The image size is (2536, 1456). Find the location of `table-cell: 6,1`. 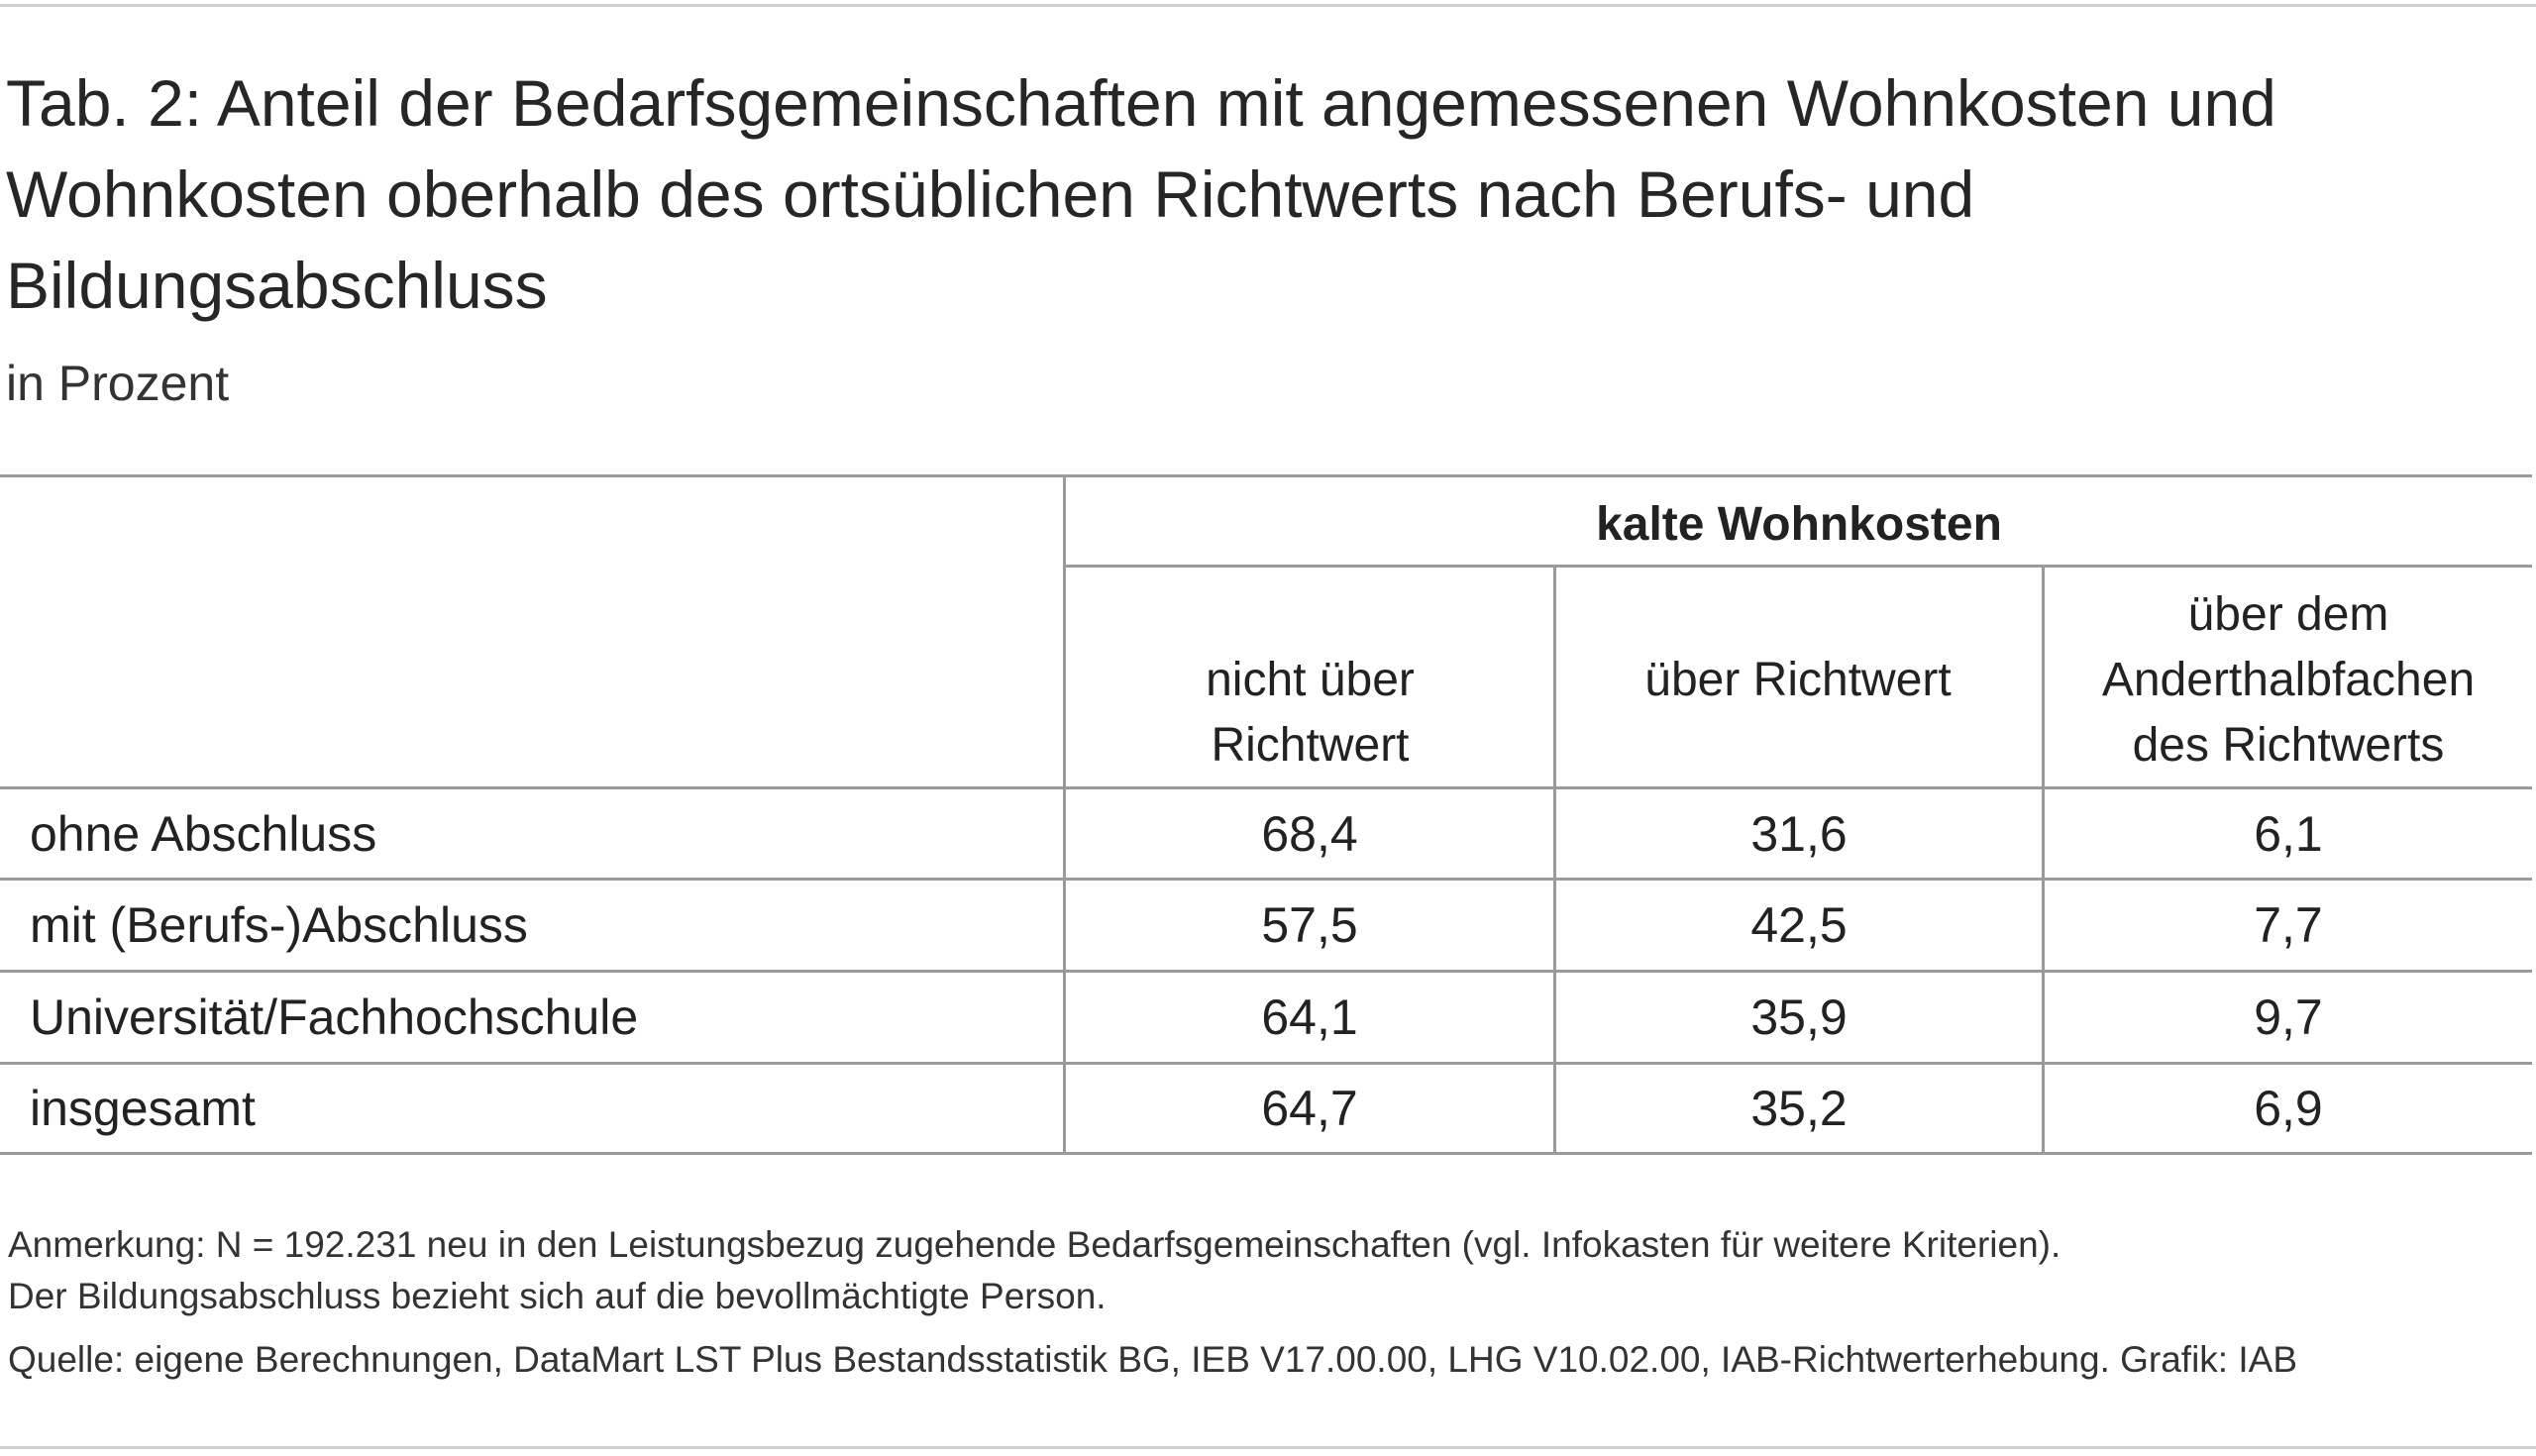

table-cell: 6,1 is located at coordinates (2288, 833).